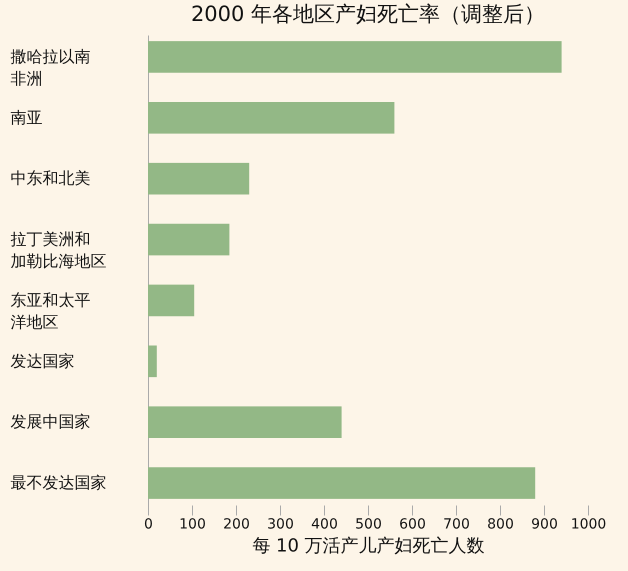 Image resolution: width=628 pixels, height=571 pixels. I want to click on y-tick-label: 南亚, so click(26, 117).